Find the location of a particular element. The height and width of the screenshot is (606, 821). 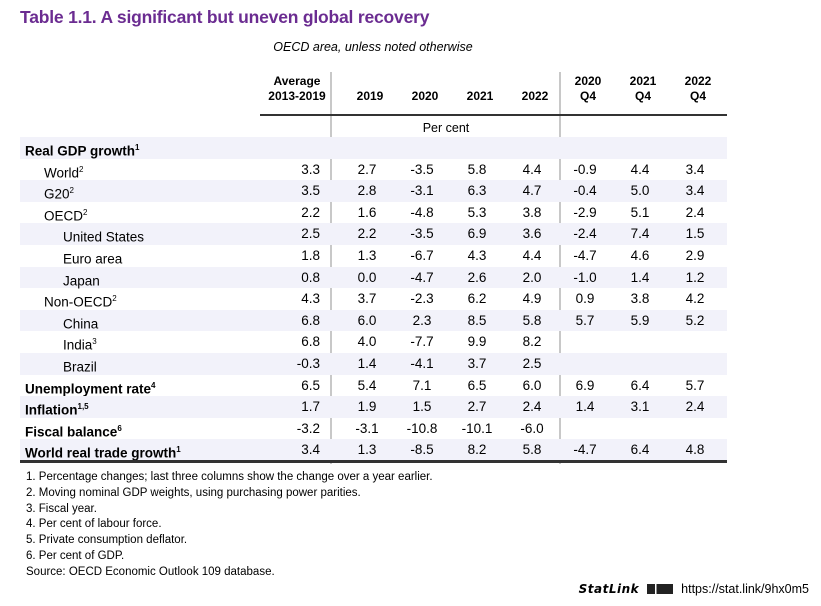

cell-value: 4.0 is located at coordinates (367, 342).